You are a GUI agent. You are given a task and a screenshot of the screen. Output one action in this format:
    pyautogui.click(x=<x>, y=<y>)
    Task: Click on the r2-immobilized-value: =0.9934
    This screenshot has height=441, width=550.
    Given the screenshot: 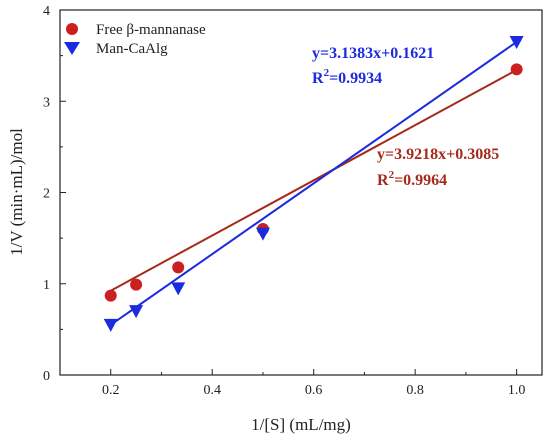 What is the action you would take?
    pyautogui.click(x=355, y=78)
    